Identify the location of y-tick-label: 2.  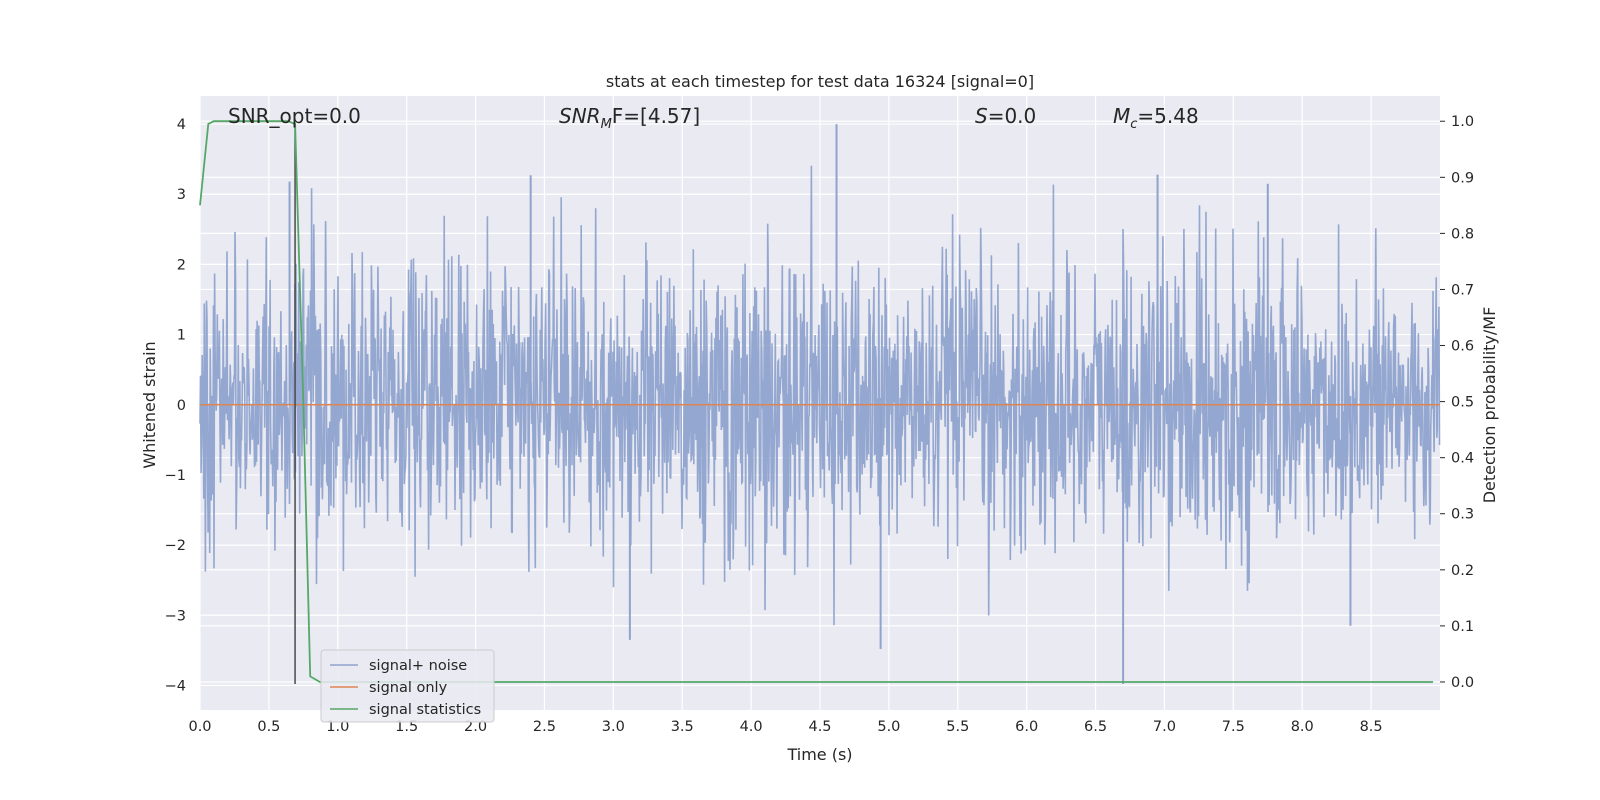
(181, 265).